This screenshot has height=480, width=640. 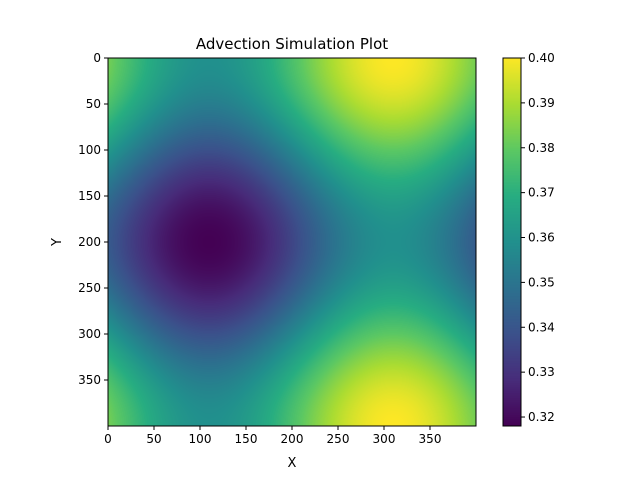 What do you see at coordinates (108, 439) in the screenshot?
I see `x-tick-label: 0` at bounding box center [108, 439].